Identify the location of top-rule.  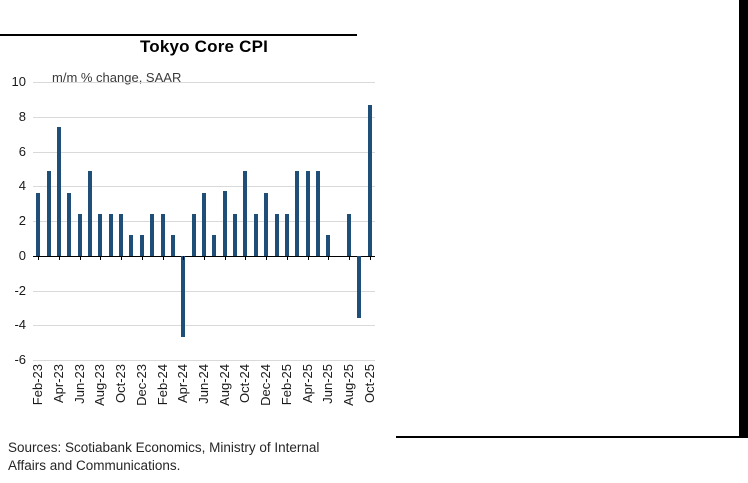
(178, 35).